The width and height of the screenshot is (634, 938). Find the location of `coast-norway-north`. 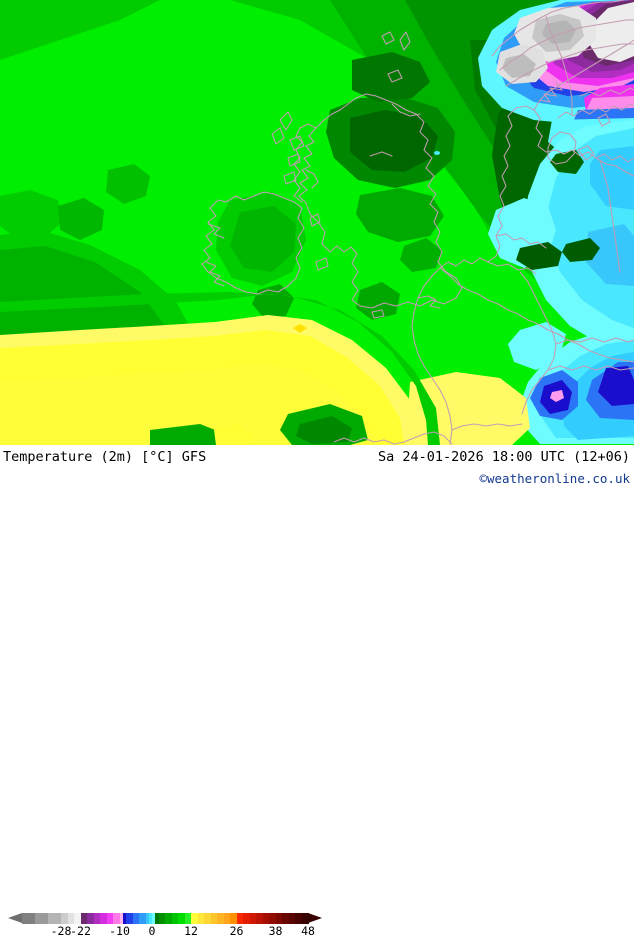

coast-norway-north is located at coordinates (558, 28).